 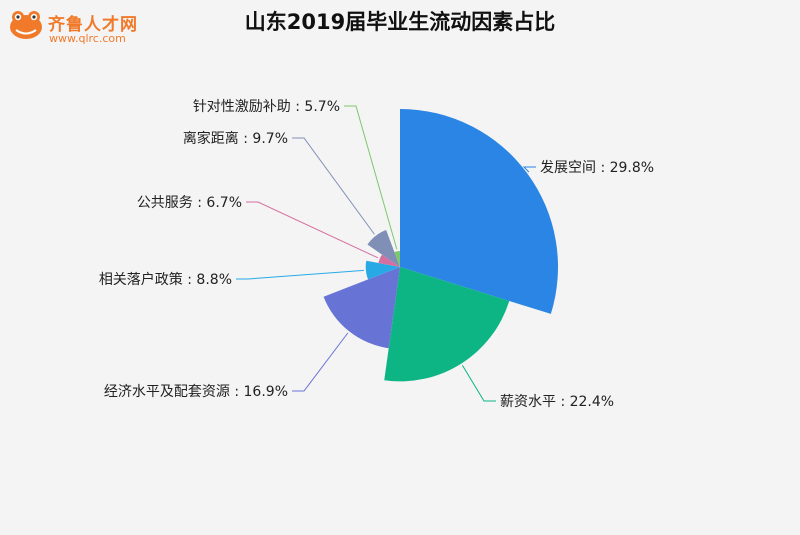 What do you see at coordinates (400, 22) in the screenshot?
I see `chart-title: 山东2019届毕业生流动因素占比` at bounding box center [400, 22].